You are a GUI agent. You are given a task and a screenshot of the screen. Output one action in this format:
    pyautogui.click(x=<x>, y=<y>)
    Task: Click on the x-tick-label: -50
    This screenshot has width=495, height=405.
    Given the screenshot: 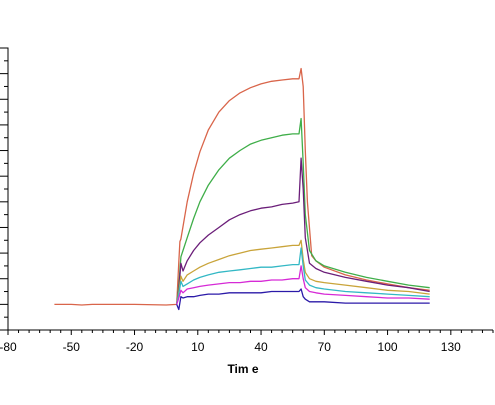 What is the action you would take?
    pyautogui.click(x=72, y=347)
    